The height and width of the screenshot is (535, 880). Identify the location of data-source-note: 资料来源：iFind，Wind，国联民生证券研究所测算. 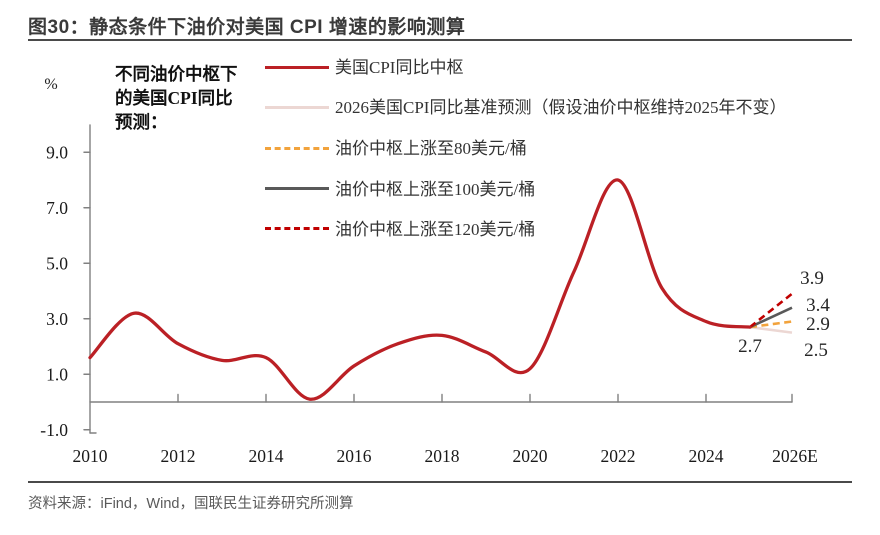
(191, 504).